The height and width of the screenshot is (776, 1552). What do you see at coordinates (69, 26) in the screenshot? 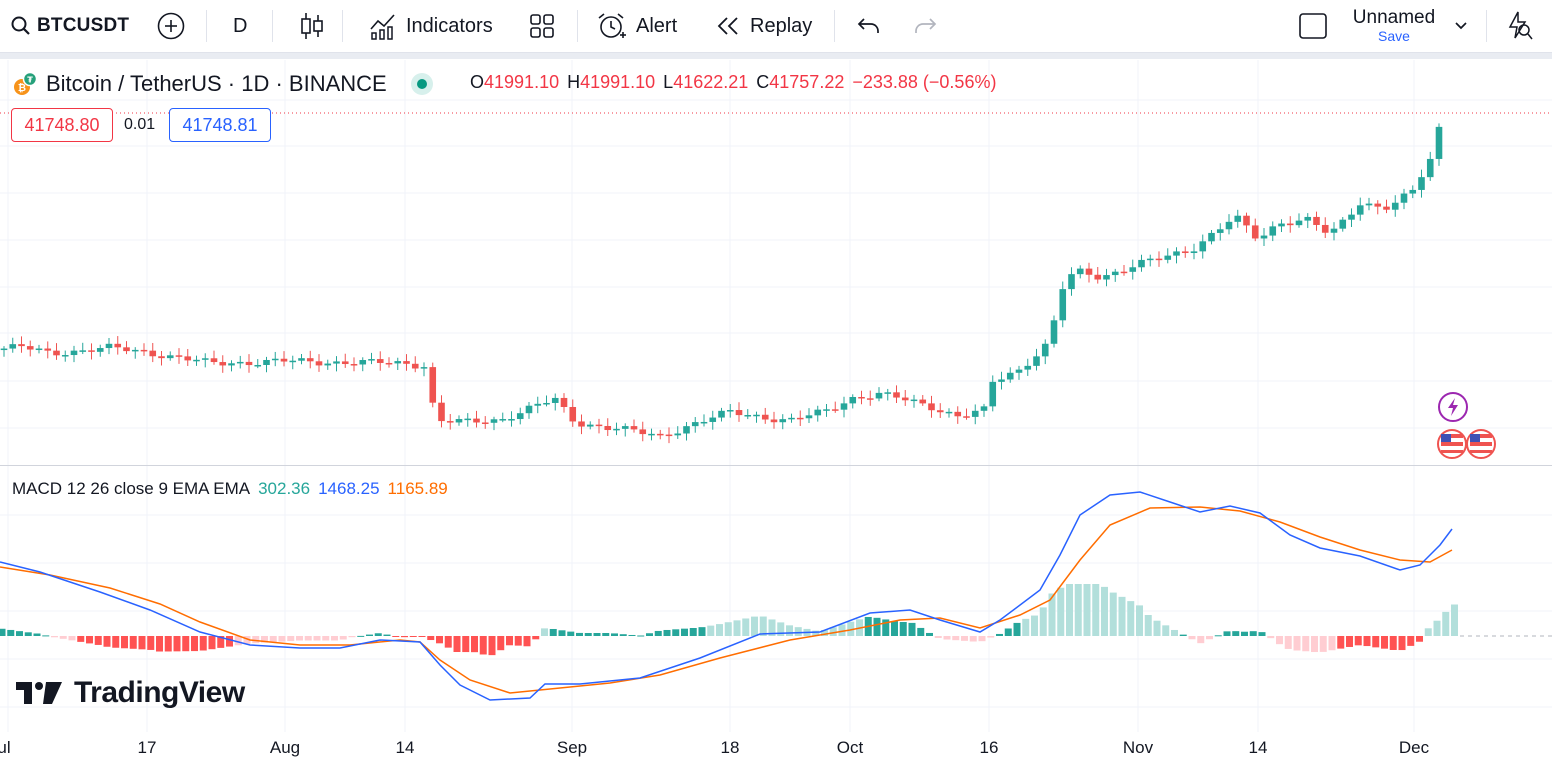
I see `symbol-search-button: BTCUSDT` at bounding box center [69, 26].